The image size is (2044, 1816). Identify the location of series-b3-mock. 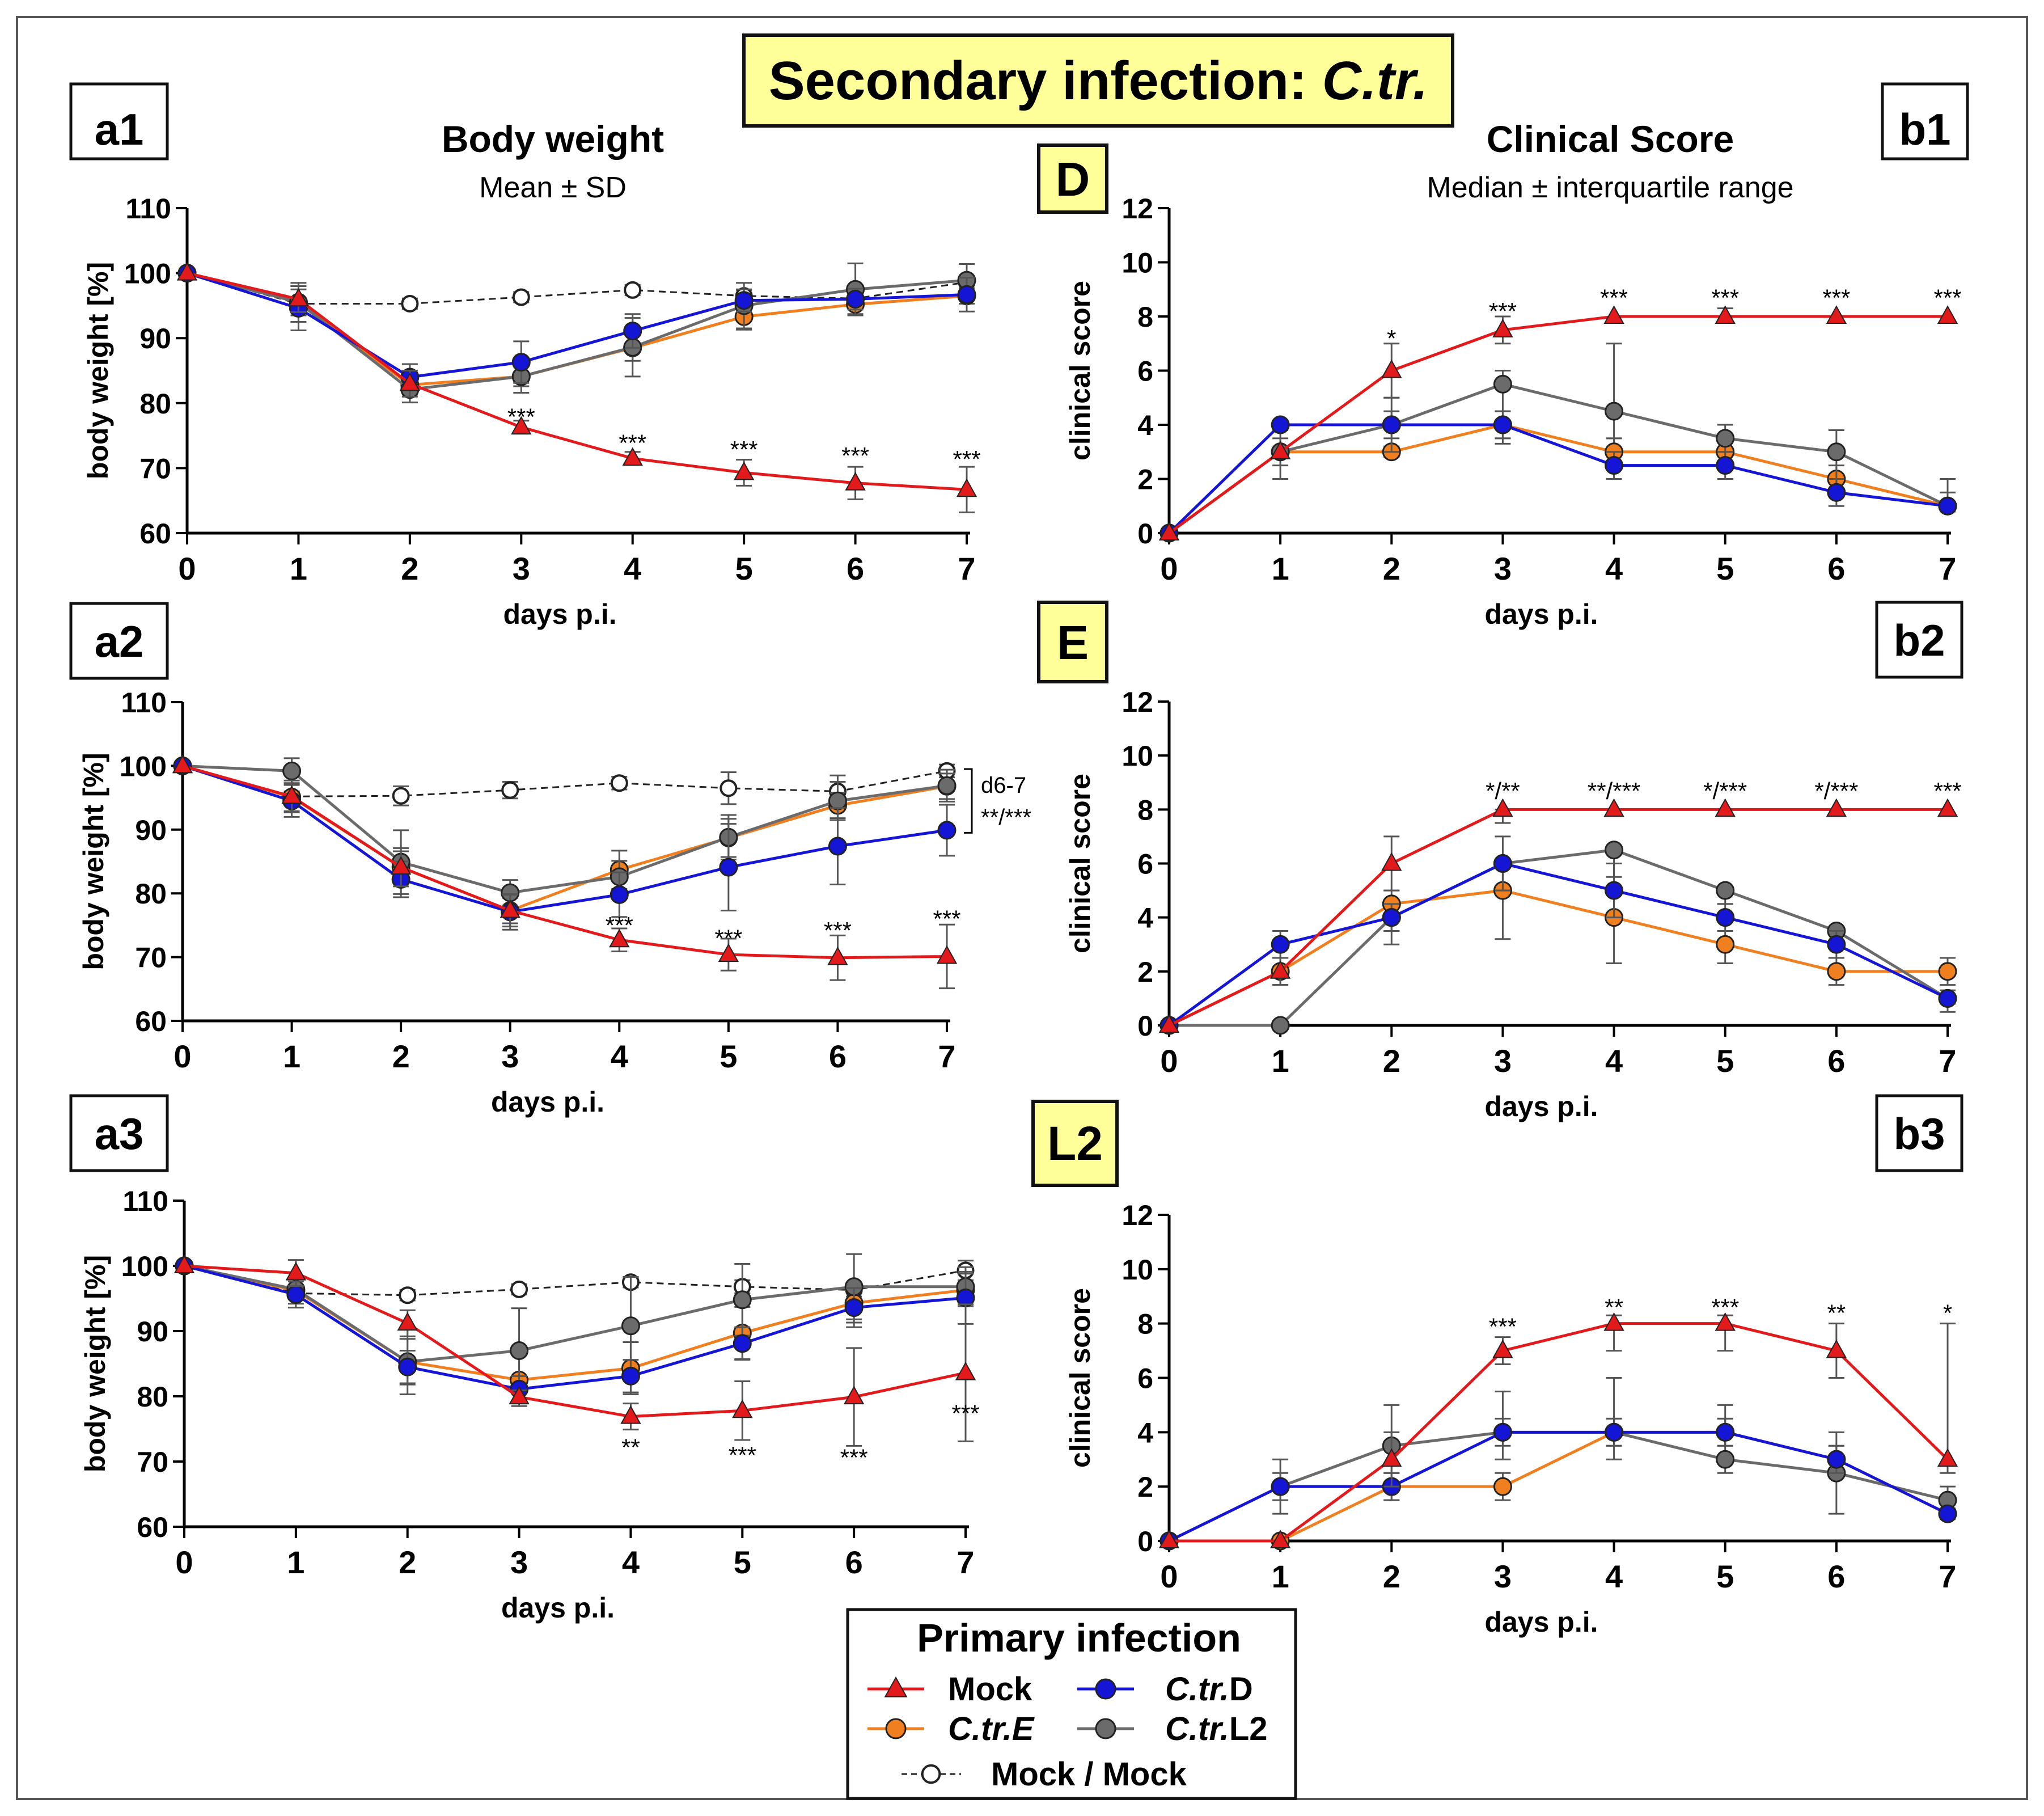
(1558, 1430).